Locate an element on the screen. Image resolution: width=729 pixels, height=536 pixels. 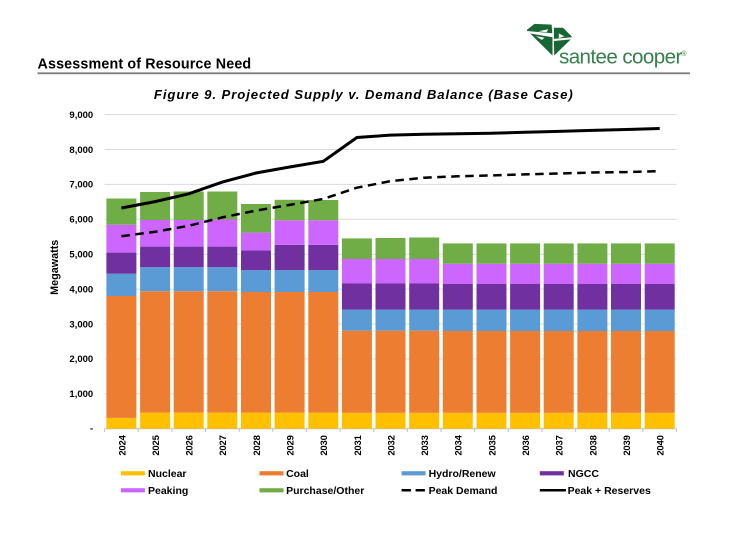
svg-text: 2037 is located at coordinates (560, 445).